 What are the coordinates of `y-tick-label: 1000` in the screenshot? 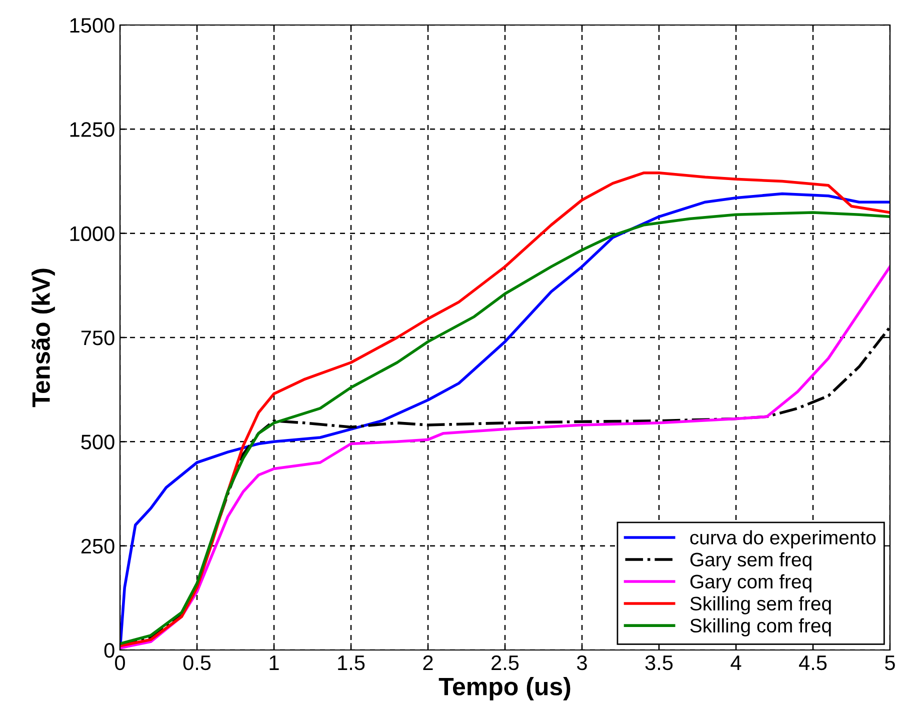 It's located at (92, 234).